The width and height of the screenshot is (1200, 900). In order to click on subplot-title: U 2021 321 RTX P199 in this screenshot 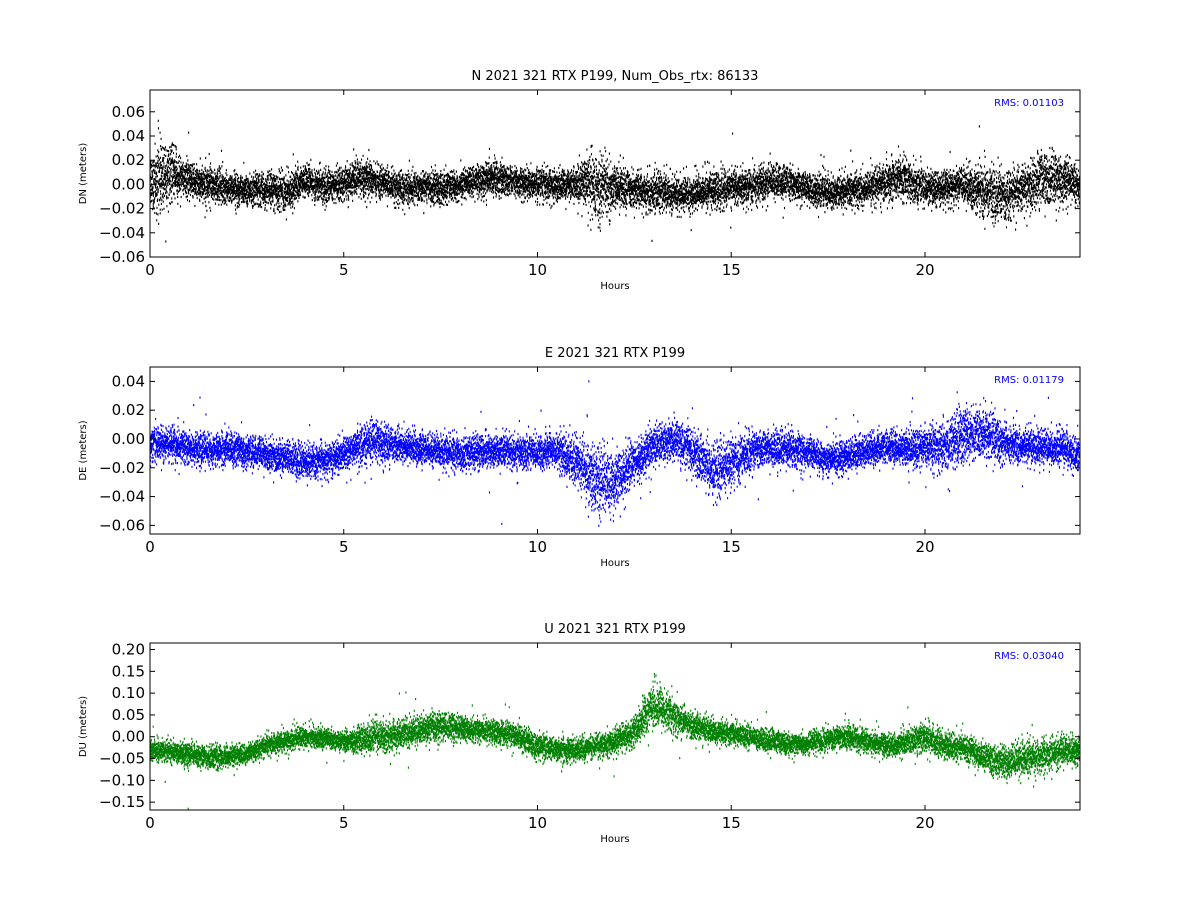, I will do `click(615, 629)`.